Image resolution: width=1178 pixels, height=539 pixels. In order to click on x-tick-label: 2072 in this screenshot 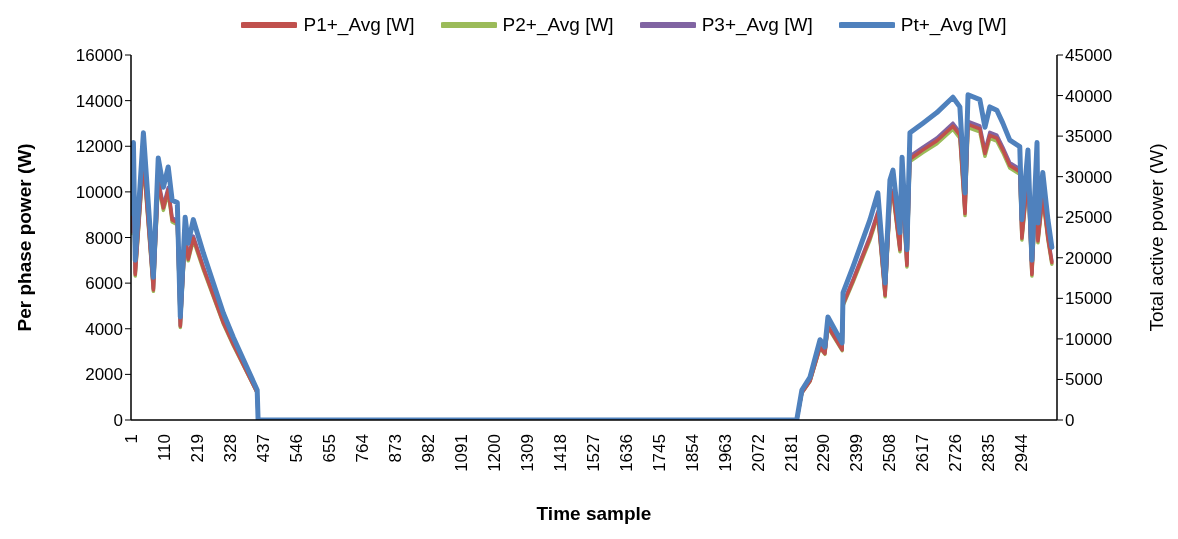, I will do `click(758, 453)`.